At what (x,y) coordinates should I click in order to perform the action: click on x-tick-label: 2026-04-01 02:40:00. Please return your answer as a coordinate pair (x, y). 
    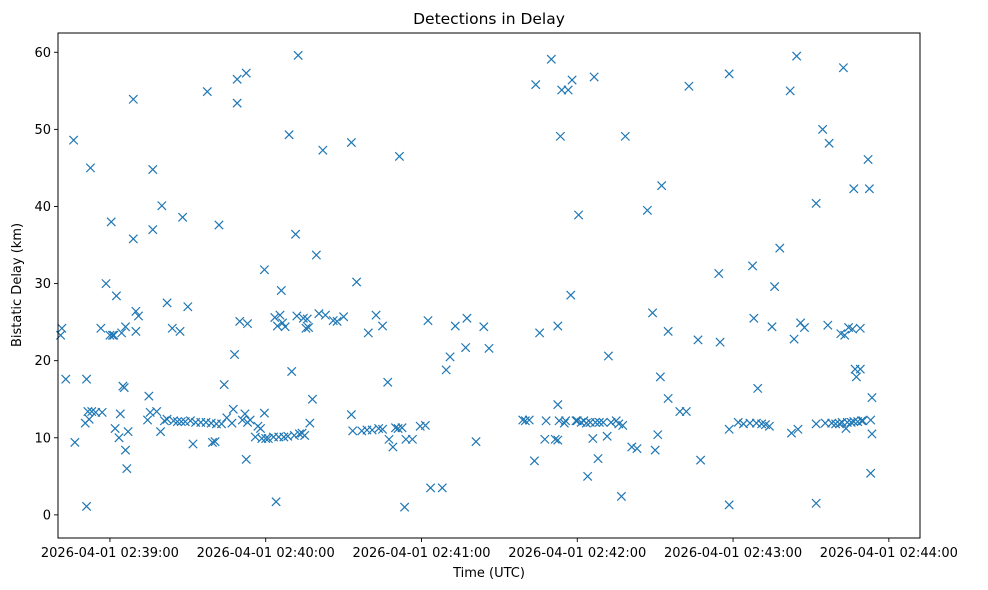
    Looking at the image, I should click on (266, 553).